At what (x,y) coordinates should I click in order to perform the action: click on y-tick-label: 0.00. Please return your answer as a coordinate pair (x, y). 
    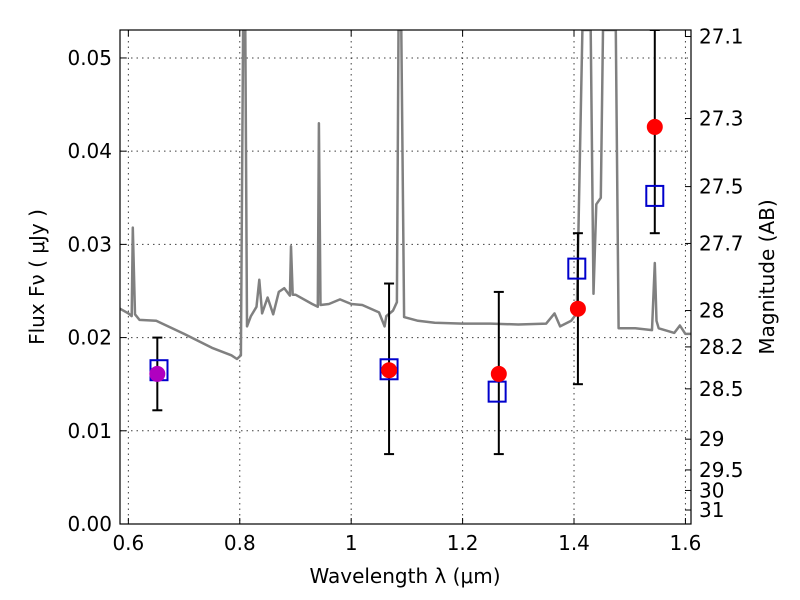
    Looking at the image, I should click on (89, 524).